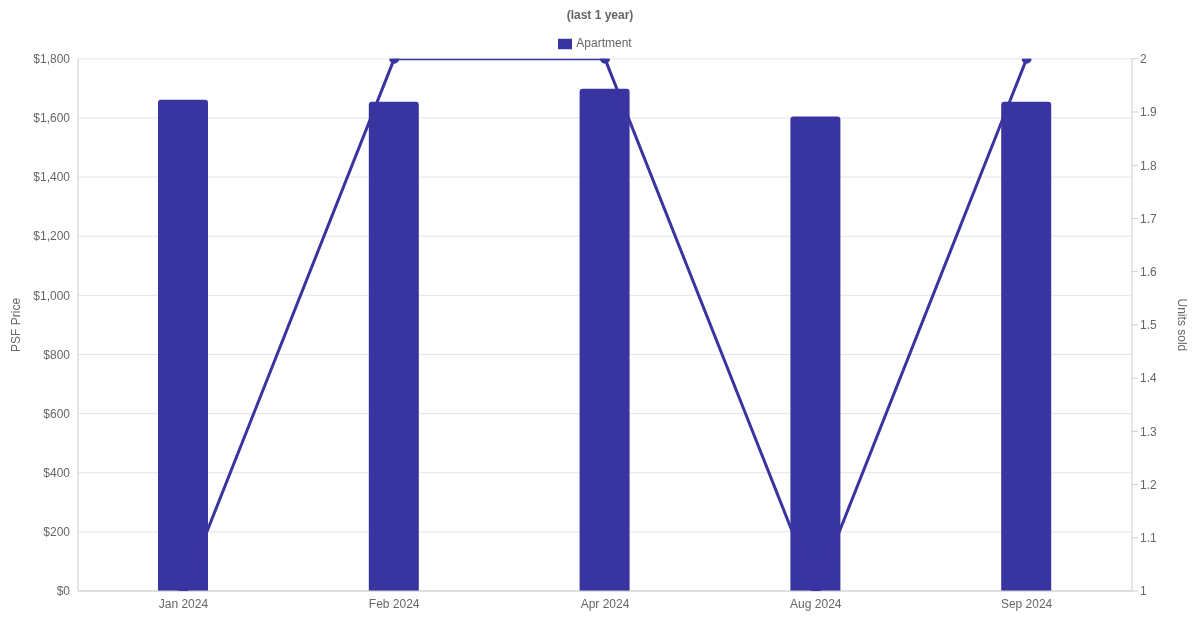  Describe the element at coordinates (52, 118) in the screenshot. I see `y-tick-label: $1,600` at that location.